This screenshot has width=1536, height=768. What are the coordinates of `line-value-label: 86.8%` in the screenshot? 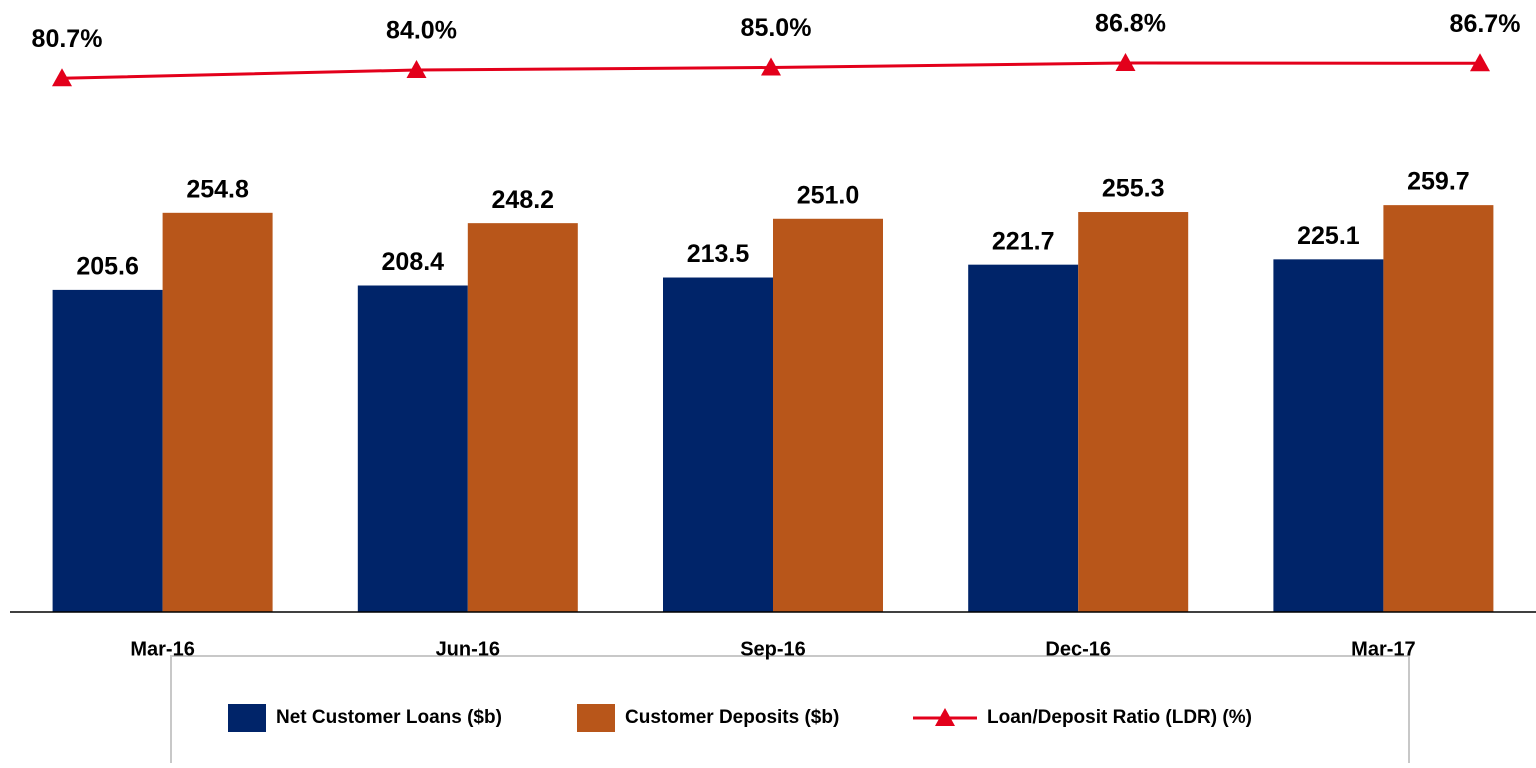 It's located at (1130, 24).